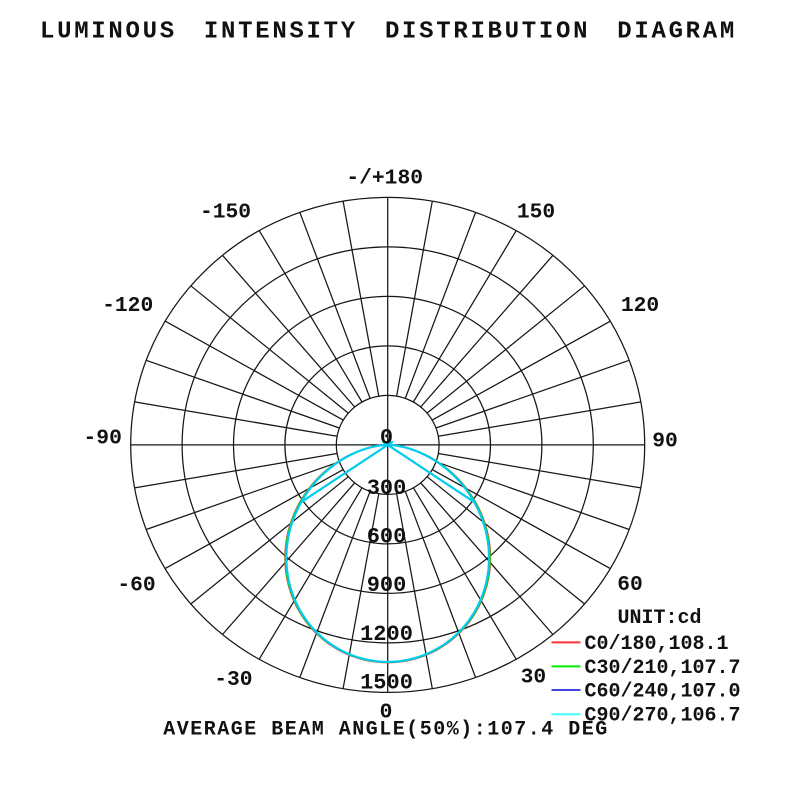 The width and height of the screenshot is (800, 805). I want to click on svg-text: -30, so click(233, 680).